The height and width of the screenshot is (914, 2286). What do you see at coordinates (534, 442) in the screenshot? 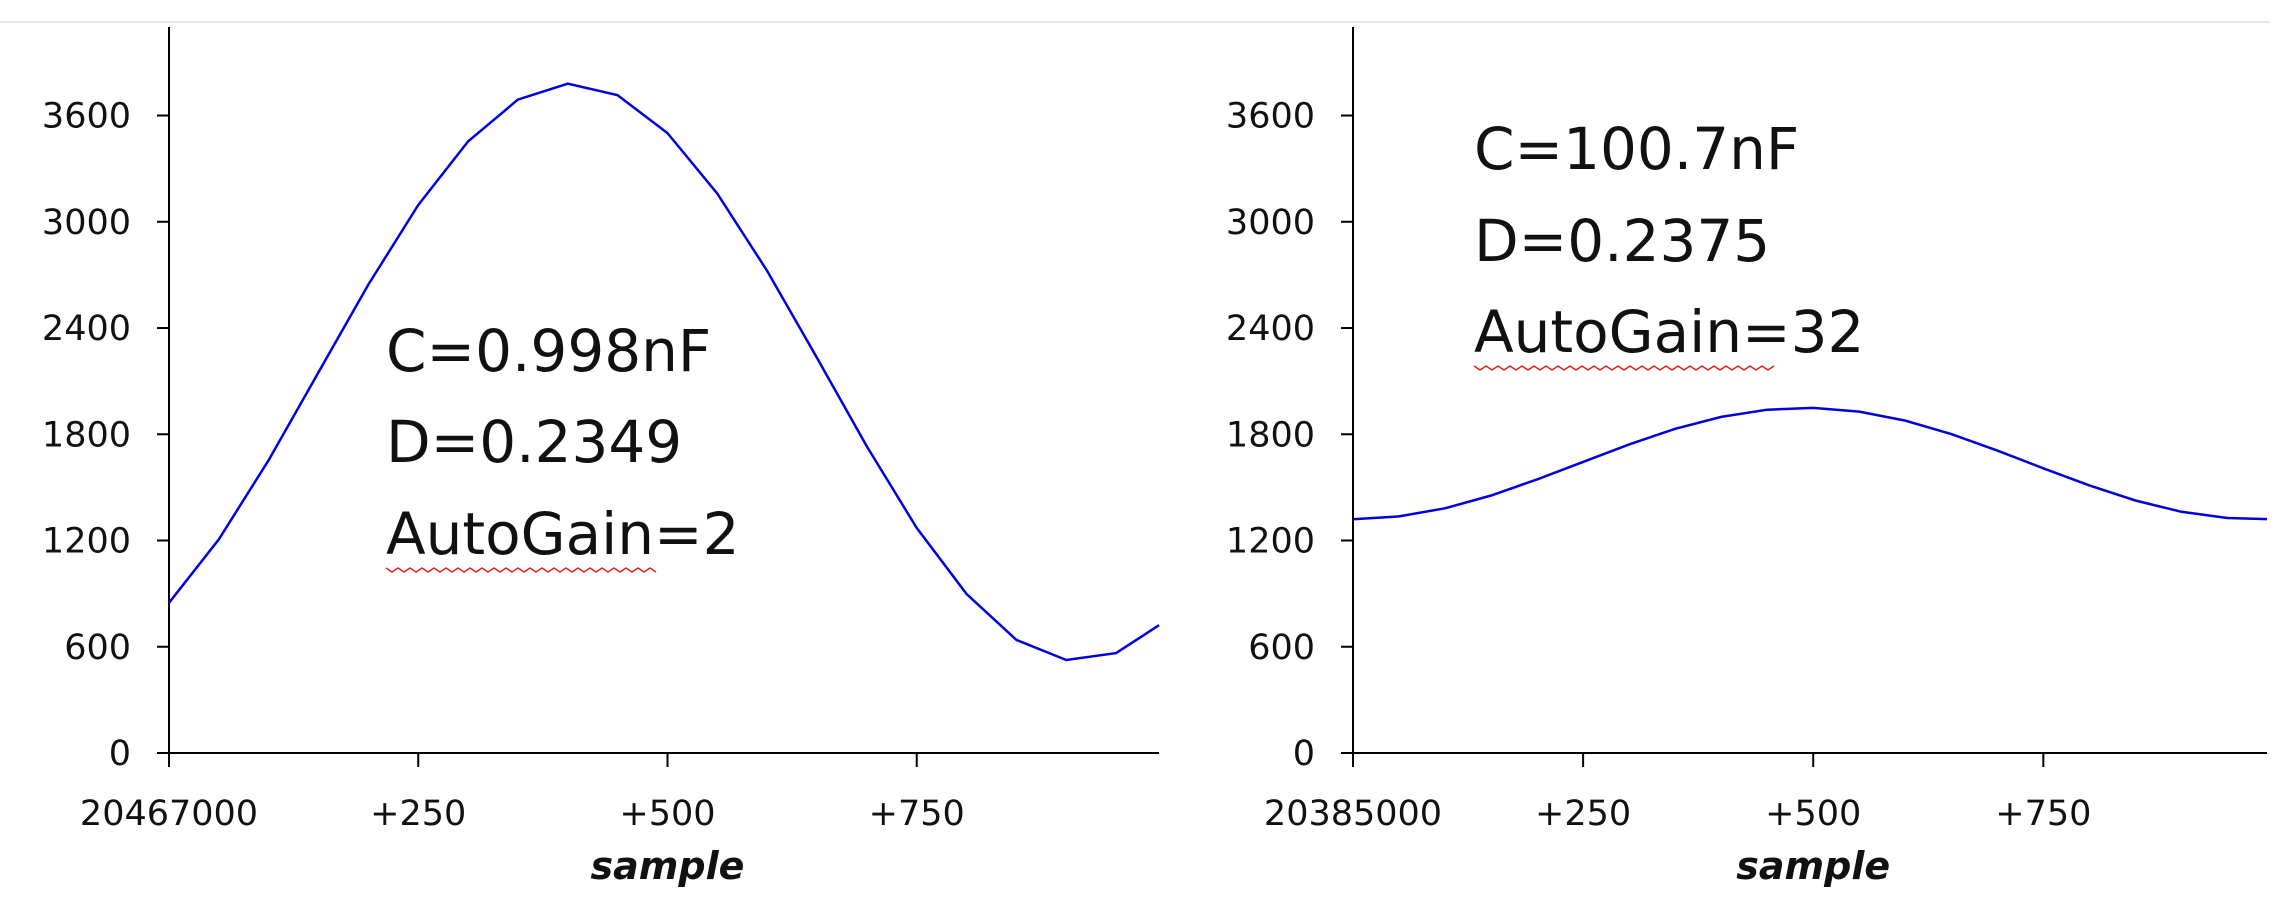
I see `annotation: D=0.2349` at bounding box center [534, 442].